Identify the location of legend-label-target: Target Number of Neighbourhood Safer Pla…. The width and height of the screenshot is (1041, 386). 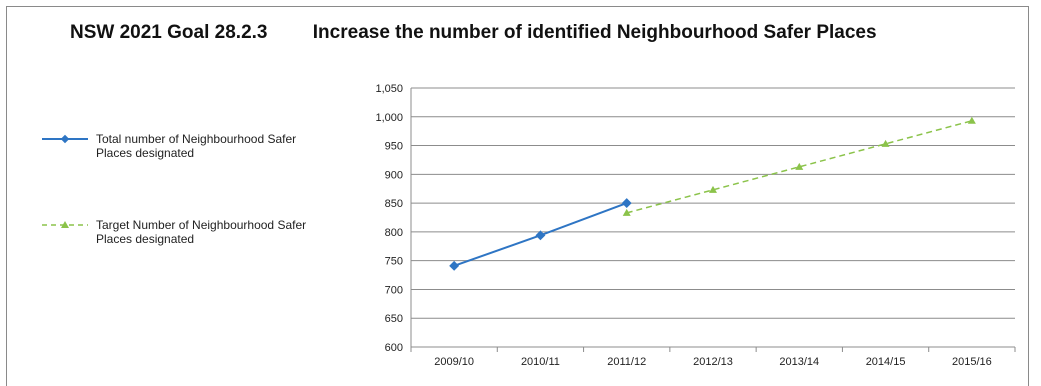
(201, 232).